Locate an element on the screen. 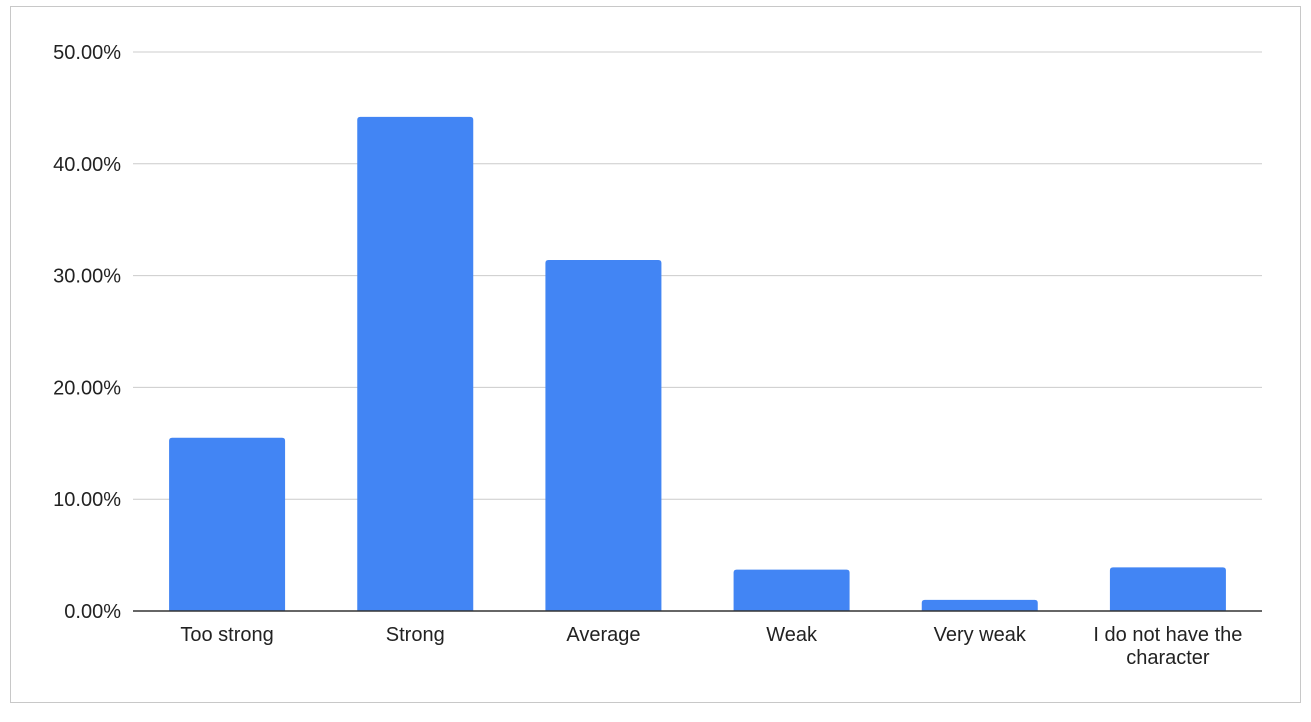  y-tick-label: 10.00% is located at coordinates (87, 500).